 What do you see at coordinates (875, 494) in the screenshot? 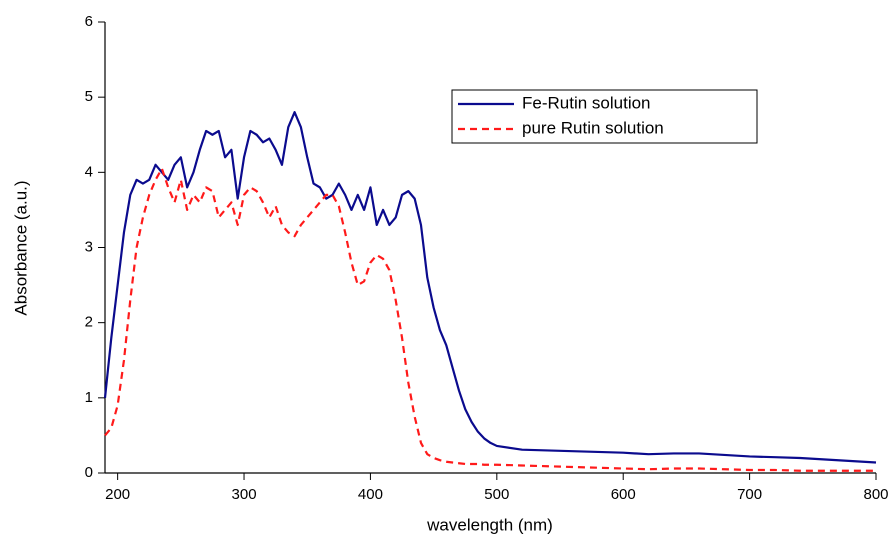
I see `x-tick-label: 800` at bounding box center [875, 494].